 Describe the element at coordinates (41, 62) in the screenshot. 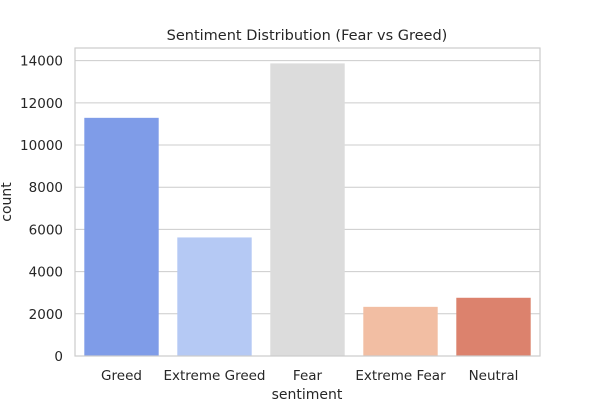

I see `y-tick-label: 14000` at that location.